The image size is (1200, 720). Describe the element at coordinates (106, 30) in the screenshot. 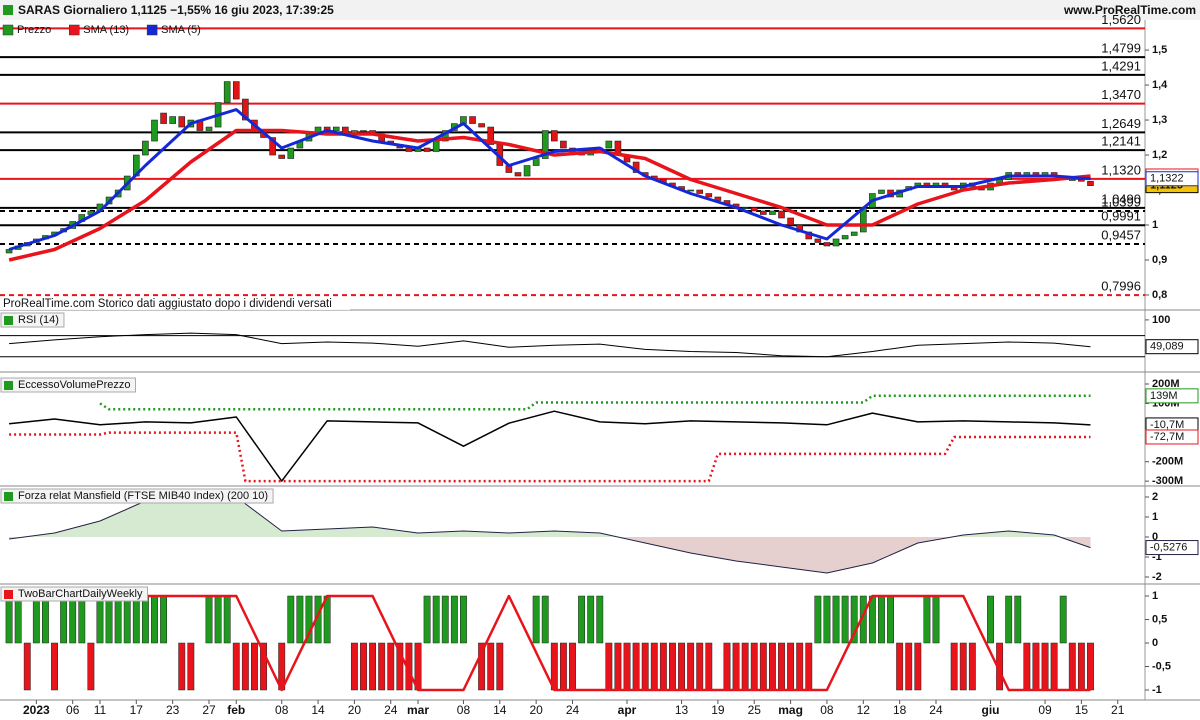

I see `legend-label: SMA (13)` at that location.